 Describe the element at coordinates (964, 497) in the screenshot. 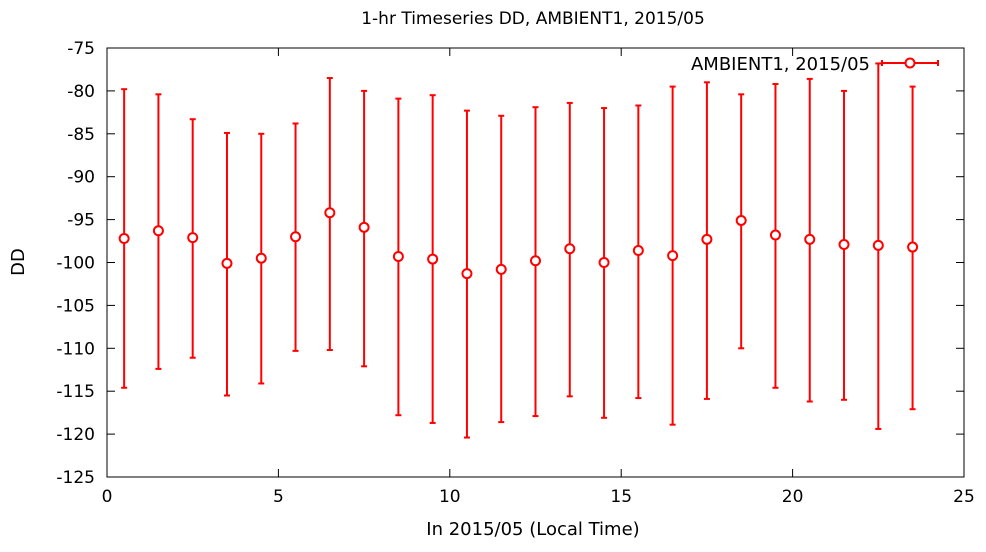

I see `x-tick-label: 25` at that location.